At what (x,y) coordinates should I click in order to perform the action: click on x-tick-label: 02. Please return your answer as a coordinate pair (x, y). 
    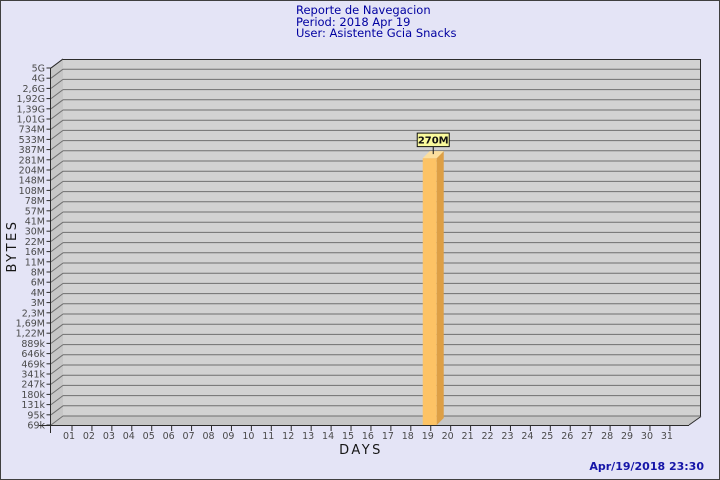
    Looking at the image, I should click on (89, 436).